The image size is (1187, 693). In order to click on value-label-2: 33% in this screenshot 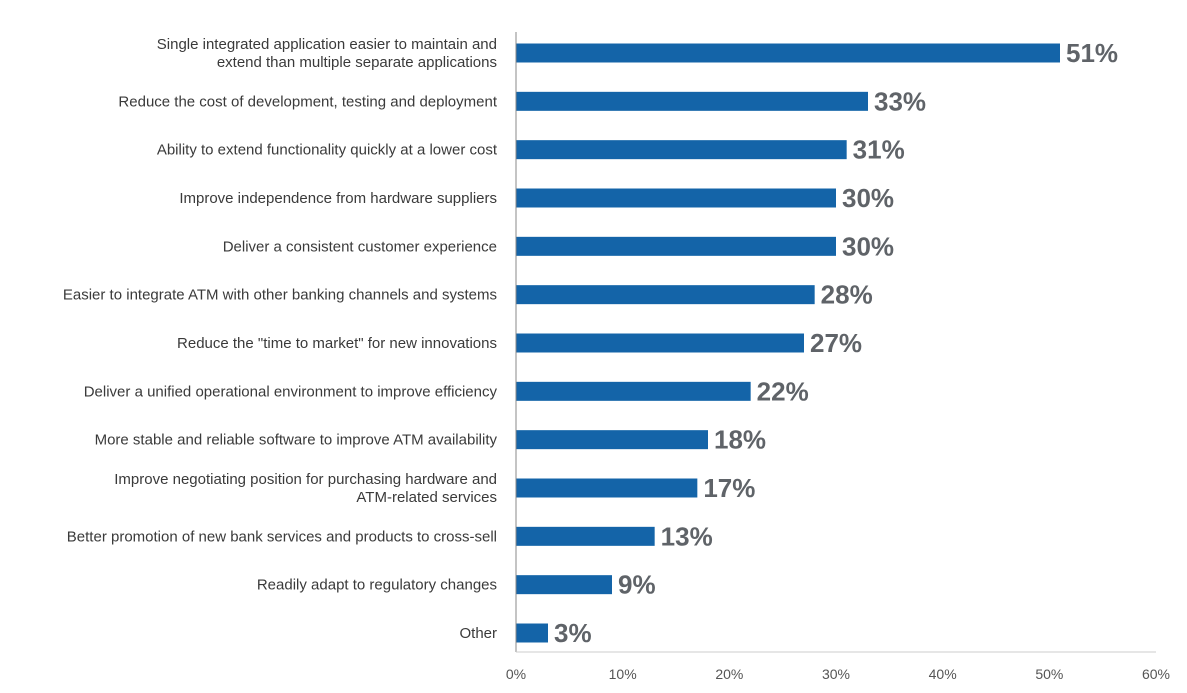, I will do `click(900, 101)`.